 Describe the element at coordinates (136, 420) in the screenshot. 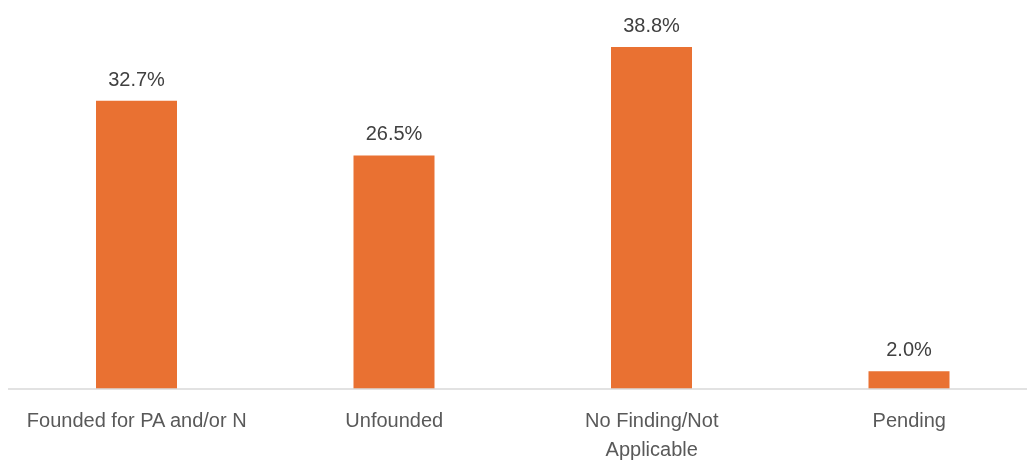

I see `x-tick-label: Founded for PA and/or N` at that location.